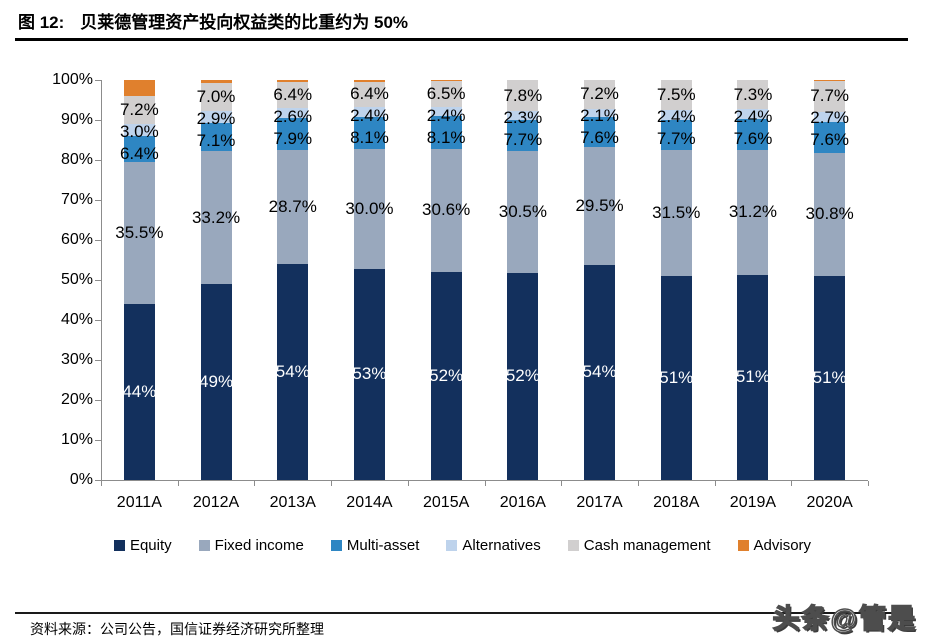  What do you see at coordinates (446, 93) in the screenshot?
I see `segment-label: 6.5%` at bounding box center [446, 93].